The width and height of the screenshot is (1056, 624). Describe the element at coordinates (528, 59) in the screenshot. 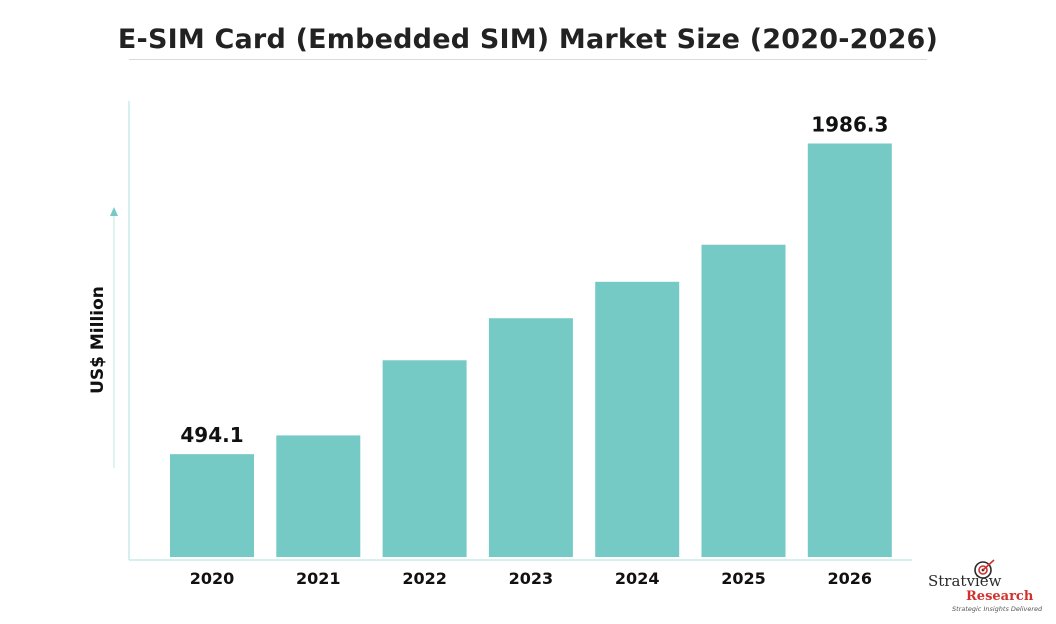

I see `title-divider` at that location.